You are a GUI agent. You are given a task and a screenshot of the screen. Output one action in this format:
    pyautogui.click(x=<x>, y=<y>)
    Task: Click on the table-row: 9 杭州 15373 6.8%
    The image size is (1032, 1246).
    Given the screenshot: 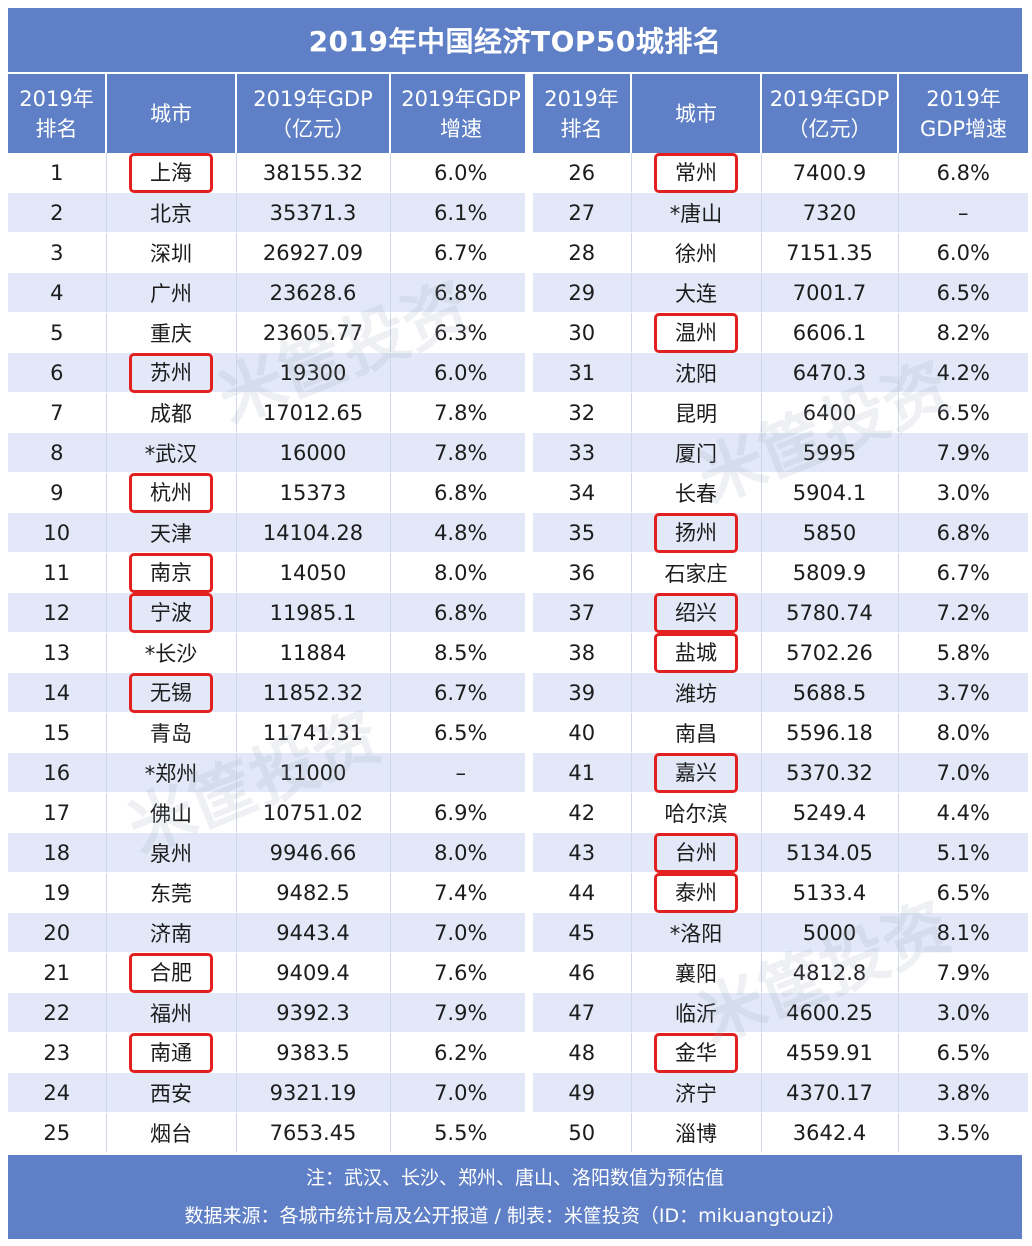 What is the action you would take?
    pyautogui.click(x=269, y=492)
    